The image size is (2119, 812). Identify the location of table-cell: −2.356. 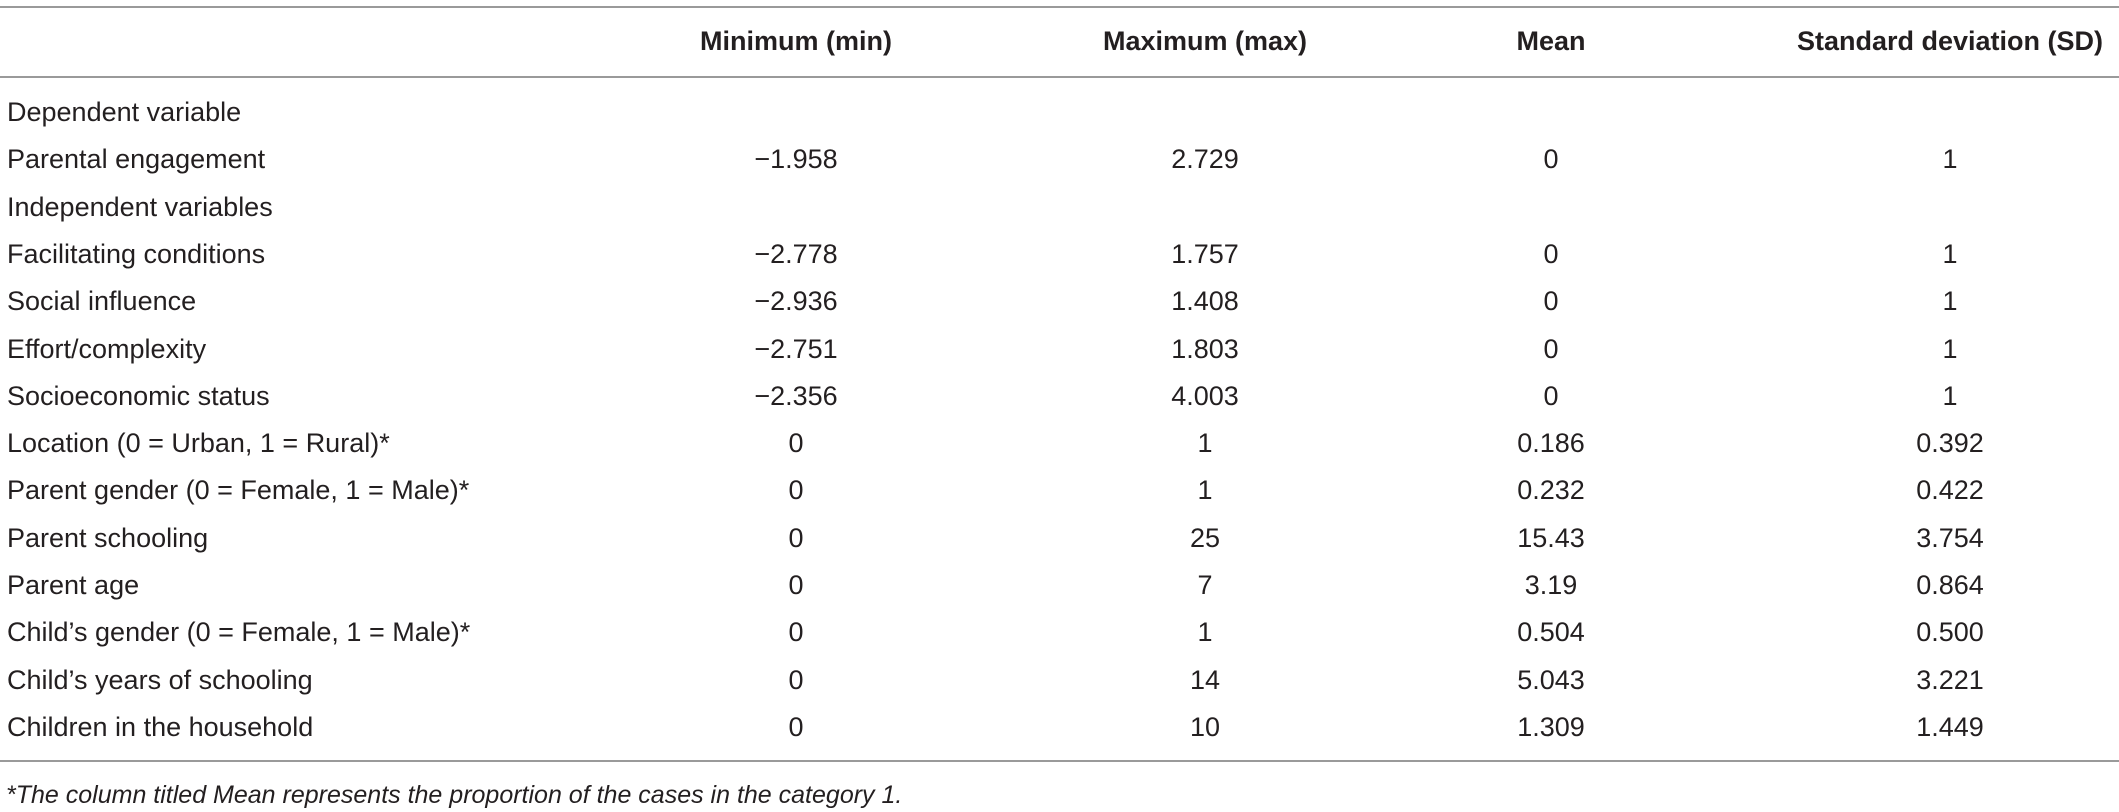
(796, 395).